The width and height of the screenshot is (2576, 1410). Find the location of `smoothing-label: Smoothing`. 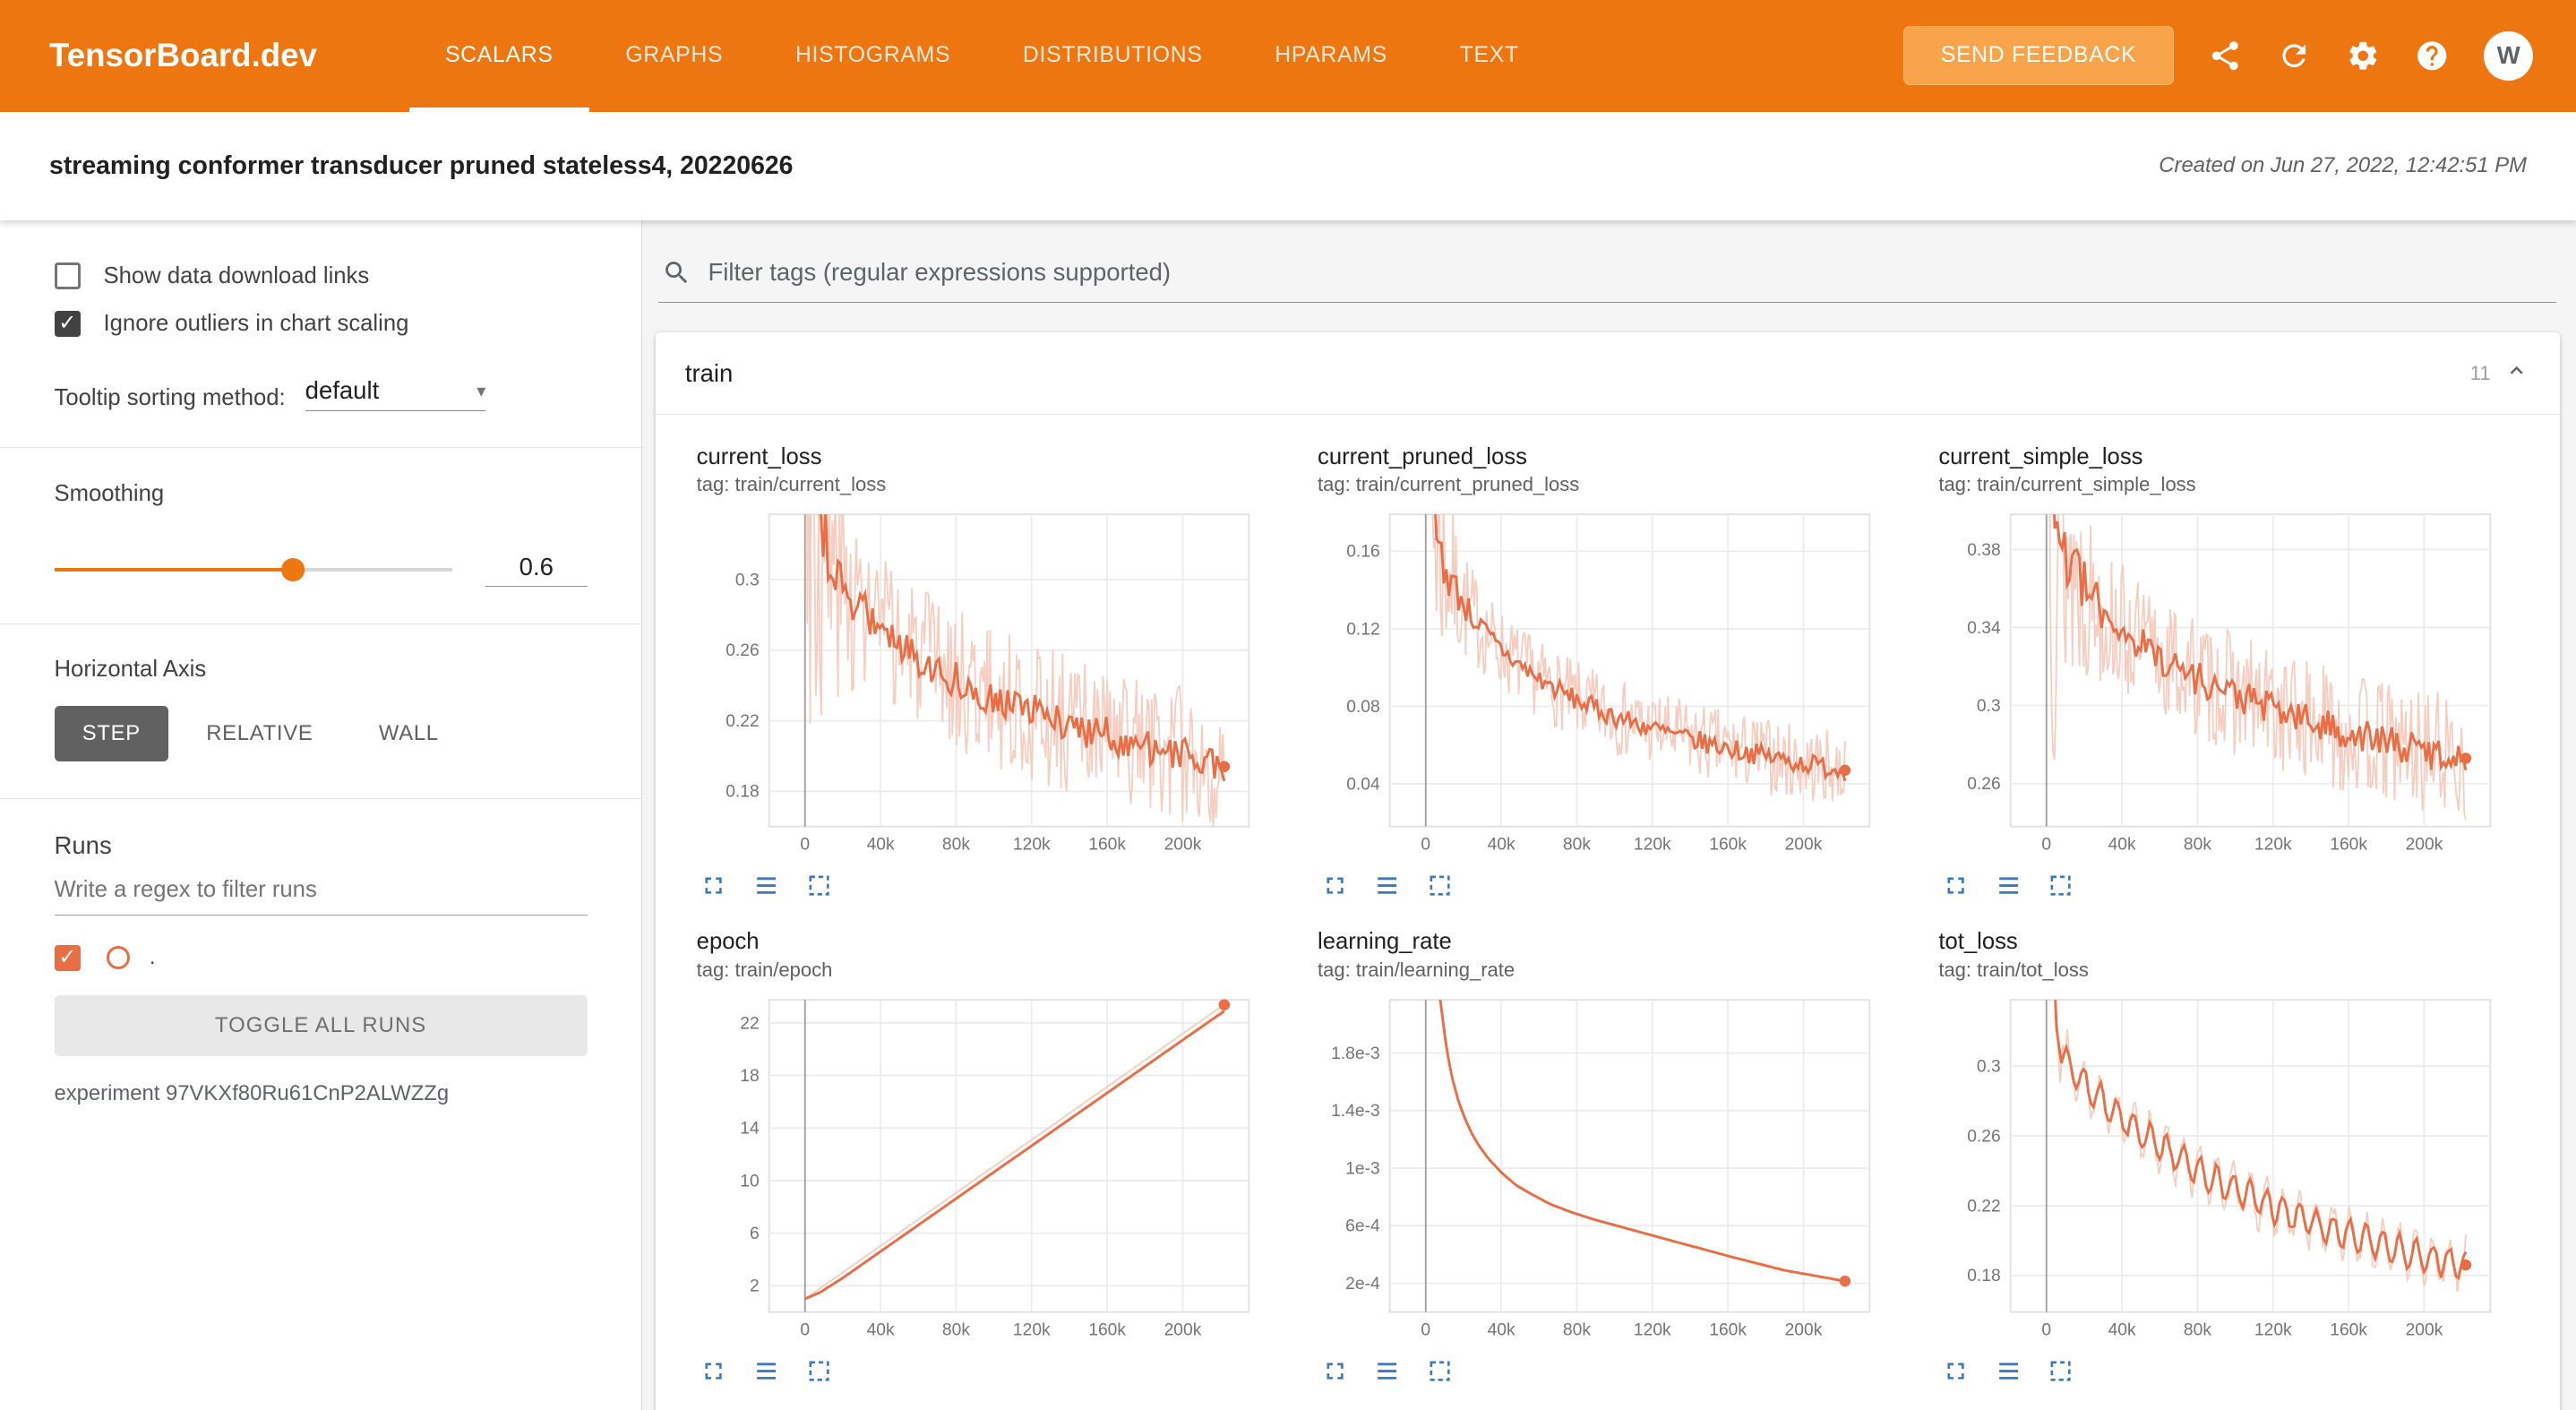

smoothing-label: Smoothing is located at coordinates (109, 493).